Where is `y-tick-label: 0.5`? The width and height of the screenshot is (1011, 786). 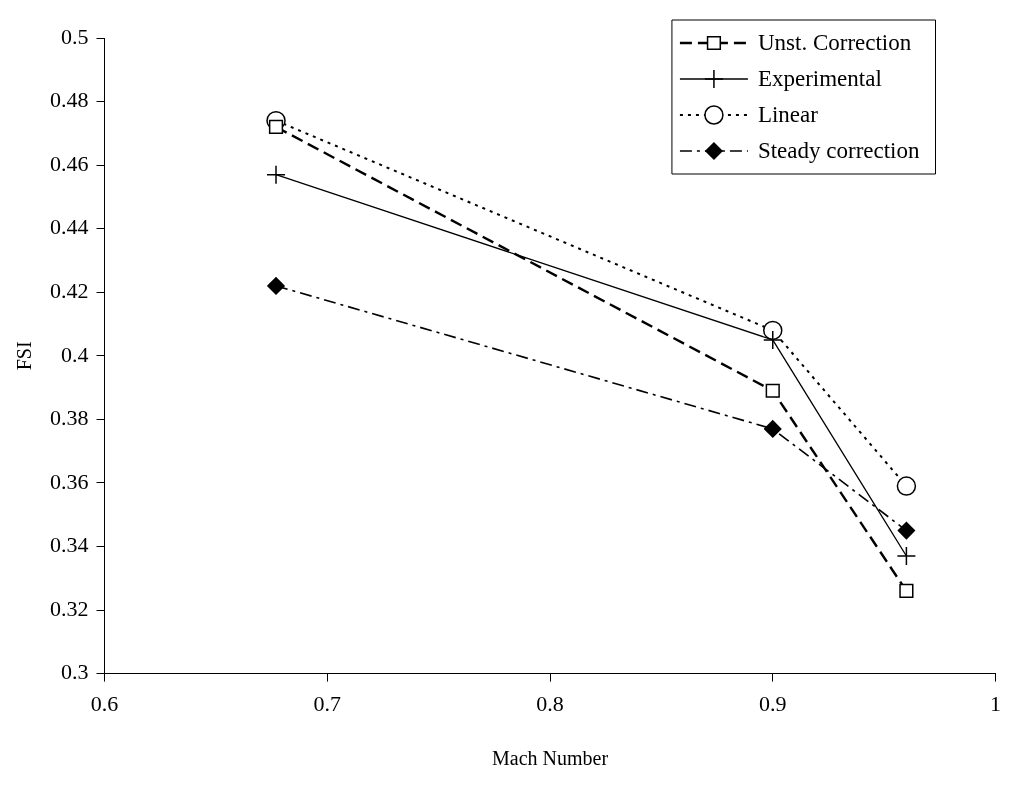 y-tick-label: 0.5 is located at coordinates (75, 36).